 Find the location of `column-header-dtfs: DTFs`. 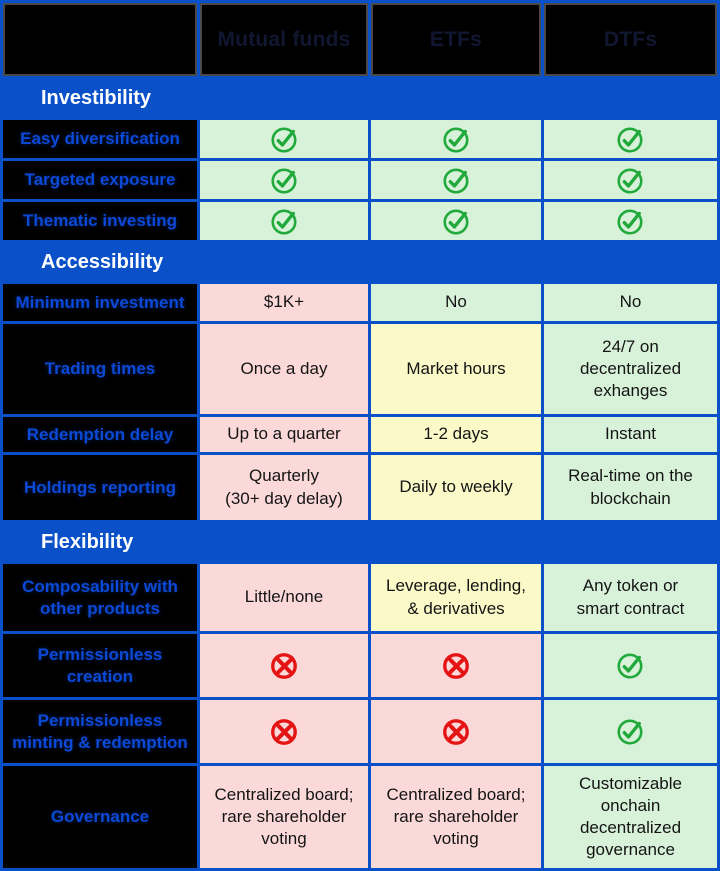

column-header-dtfs: DTFs is located at coordinates (630, 39).